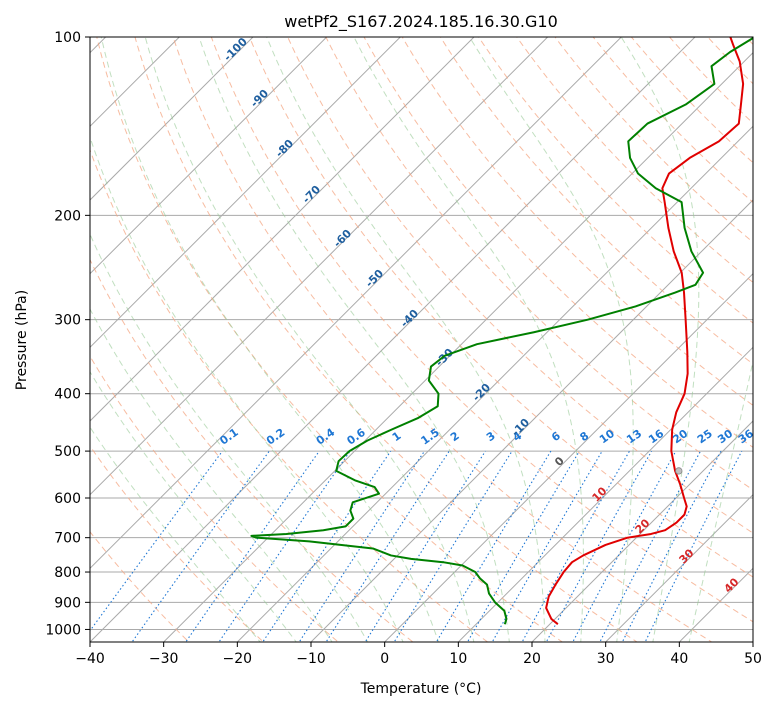 Image resolution: width=775 pixels, height=708 pixels. What do you see at coordinates (67, 499) in the screenshot?
I see `y-tick-label: 600` at bounding box center [67, 499].